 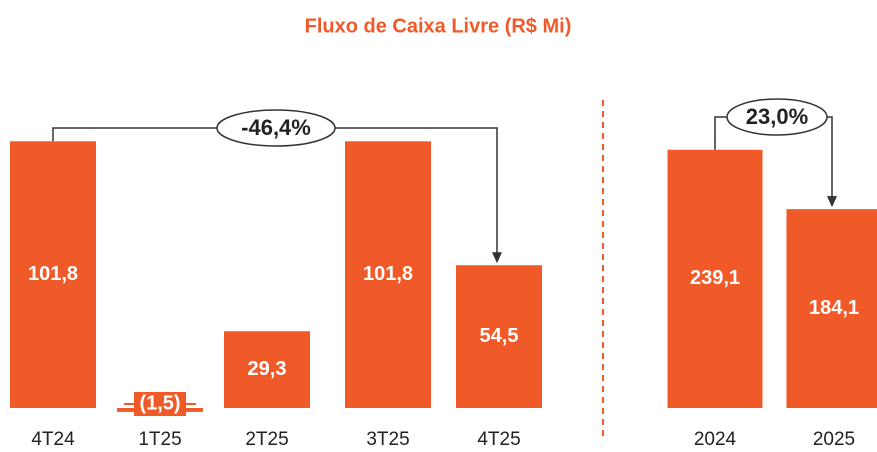 What do you see at coordinates (387, 439) in the screenshot?
I see `x-tick-label: 3T25` at bounding box center [387, 439].